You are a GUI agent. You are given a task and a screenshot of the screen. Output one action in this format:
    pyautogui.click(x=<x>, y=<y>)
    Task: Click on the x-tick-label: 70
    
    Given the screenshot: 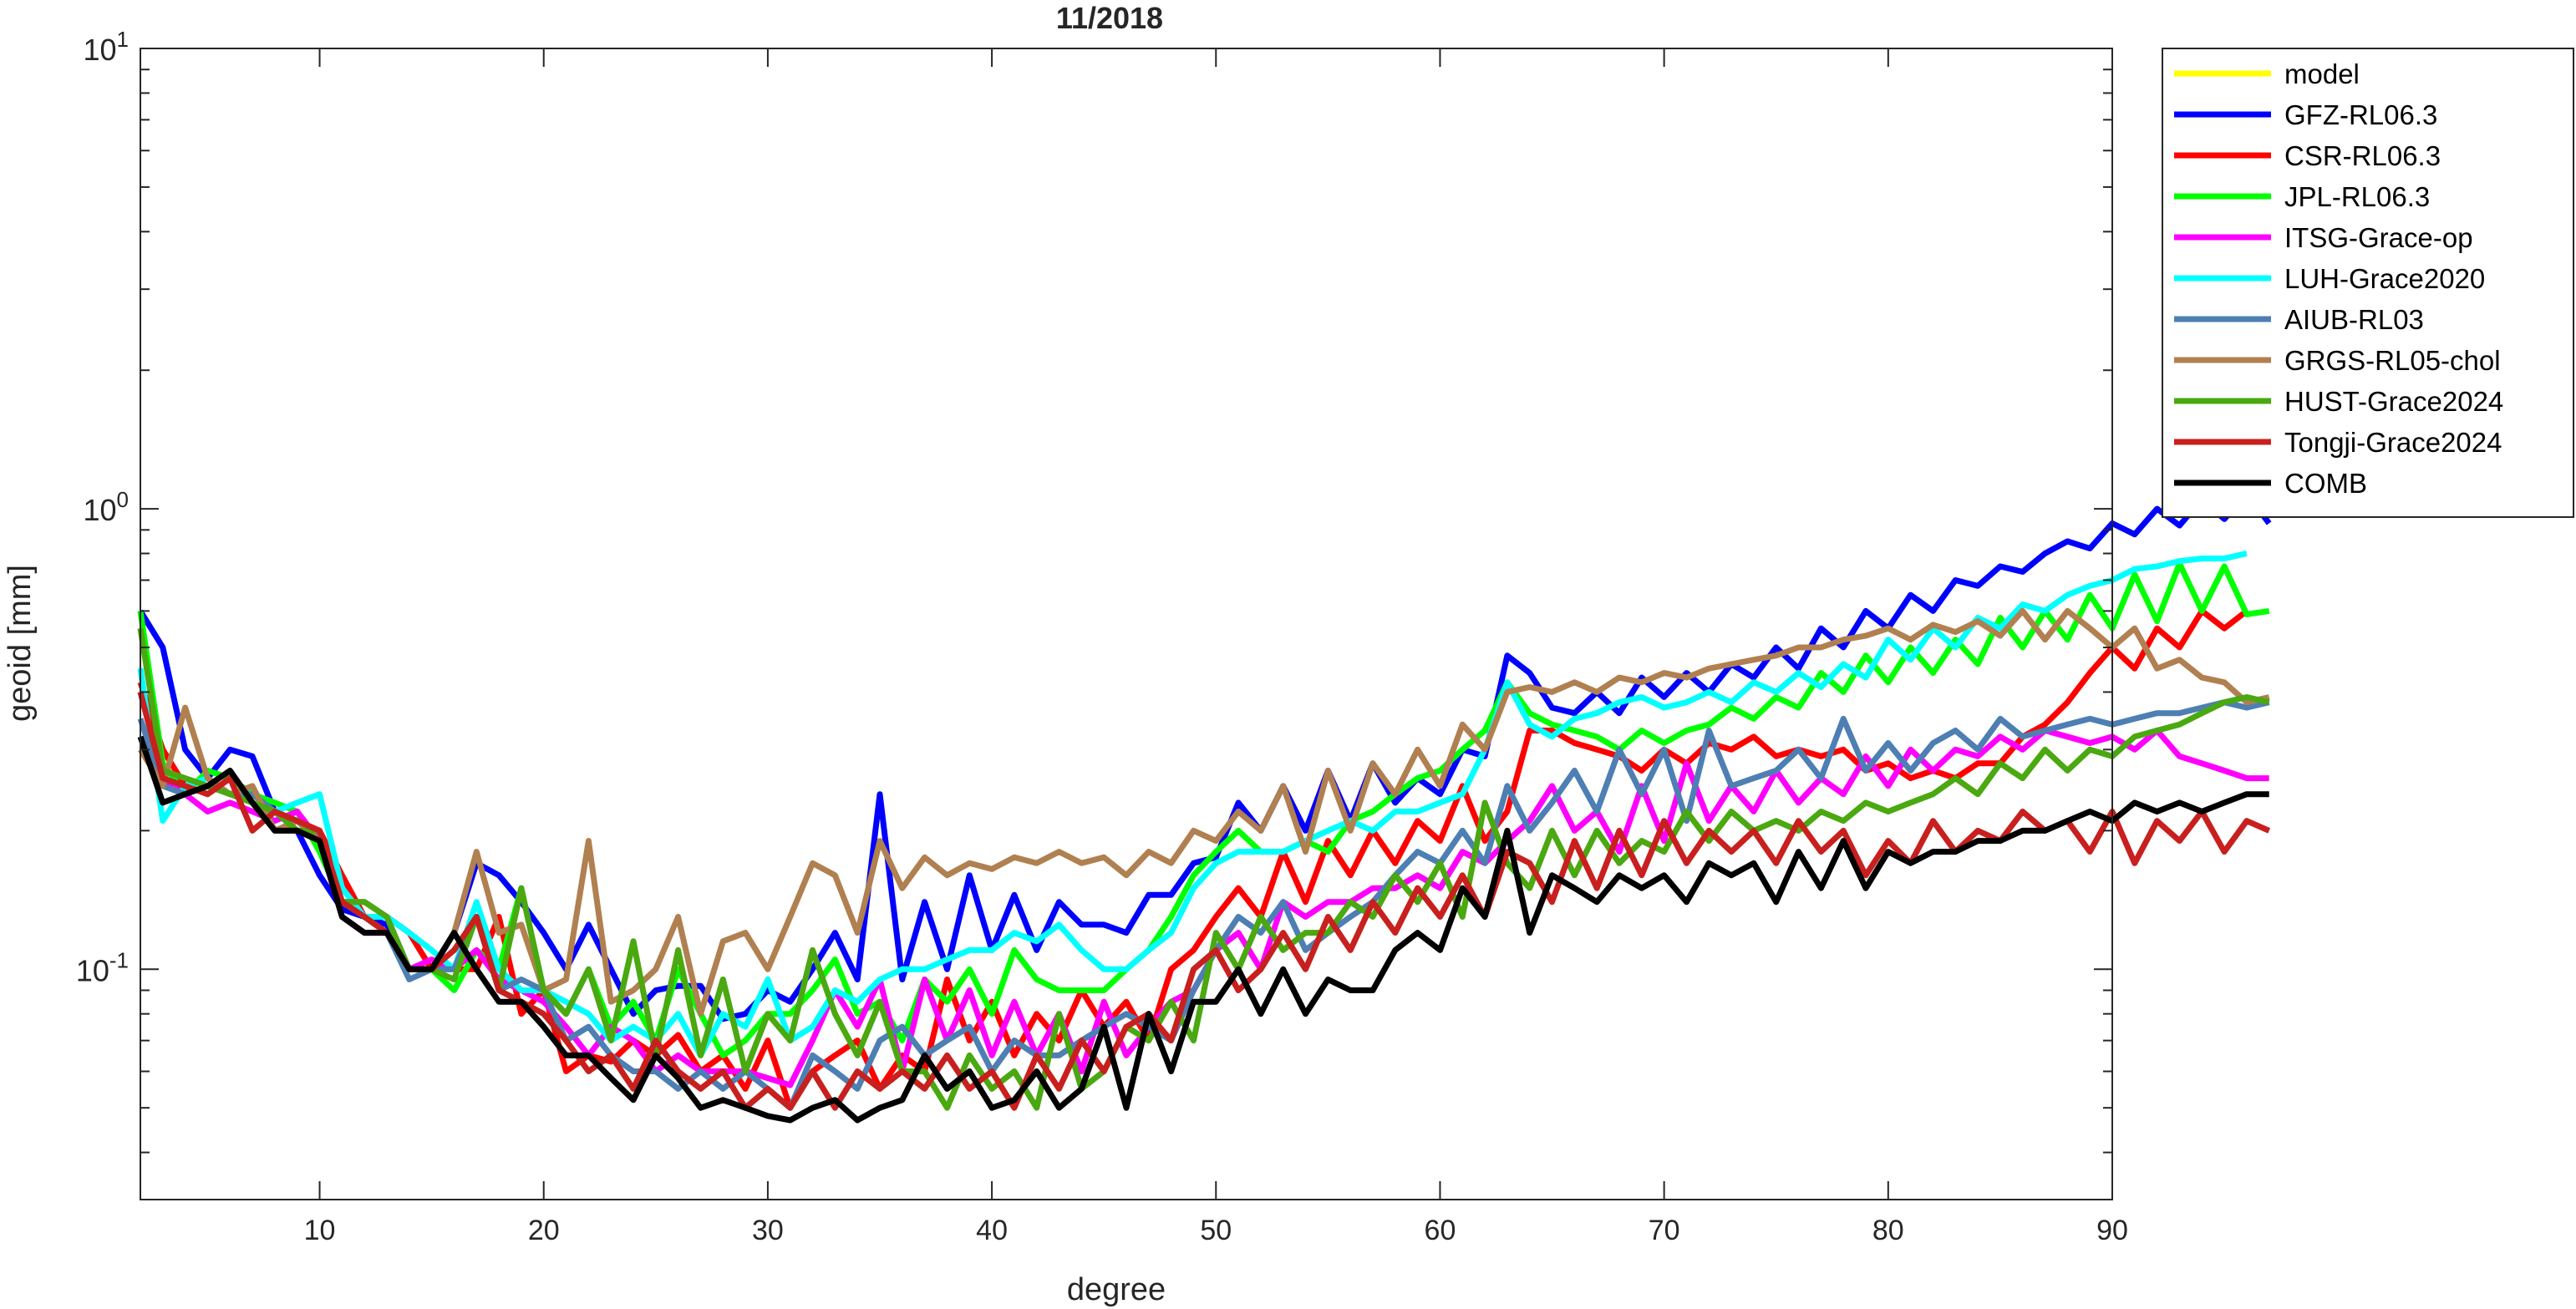 What is the action you would take?
    pyautogui.click(x=1665, y=1230)
    